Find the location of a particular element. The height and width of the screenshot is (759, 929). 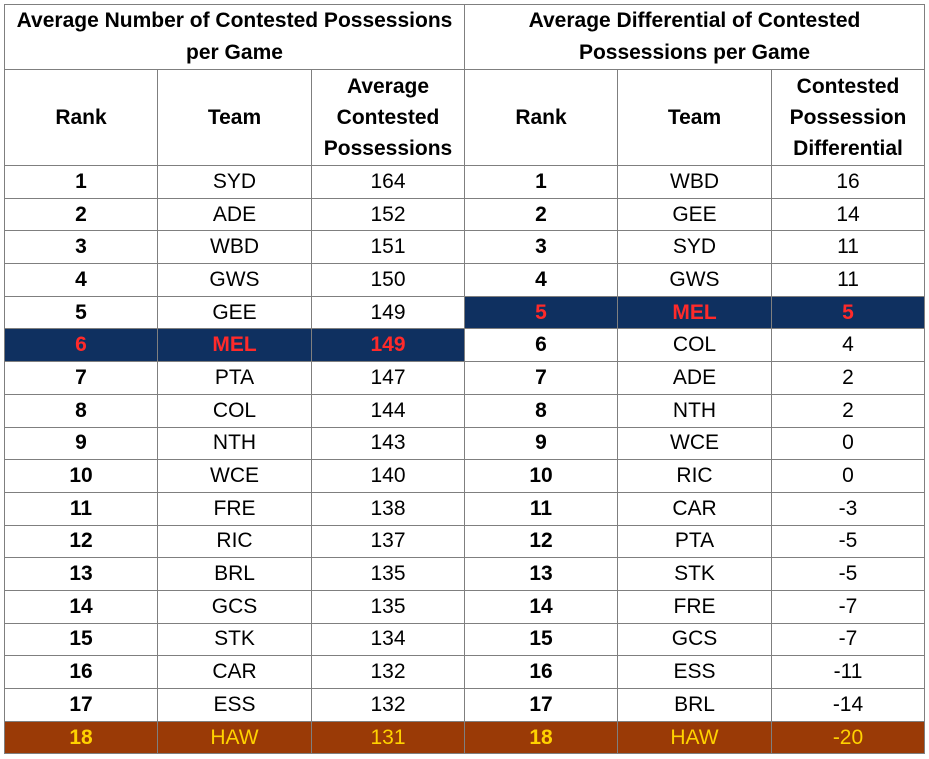

right-team-cell: SYD is located at coordinates (694, 247).